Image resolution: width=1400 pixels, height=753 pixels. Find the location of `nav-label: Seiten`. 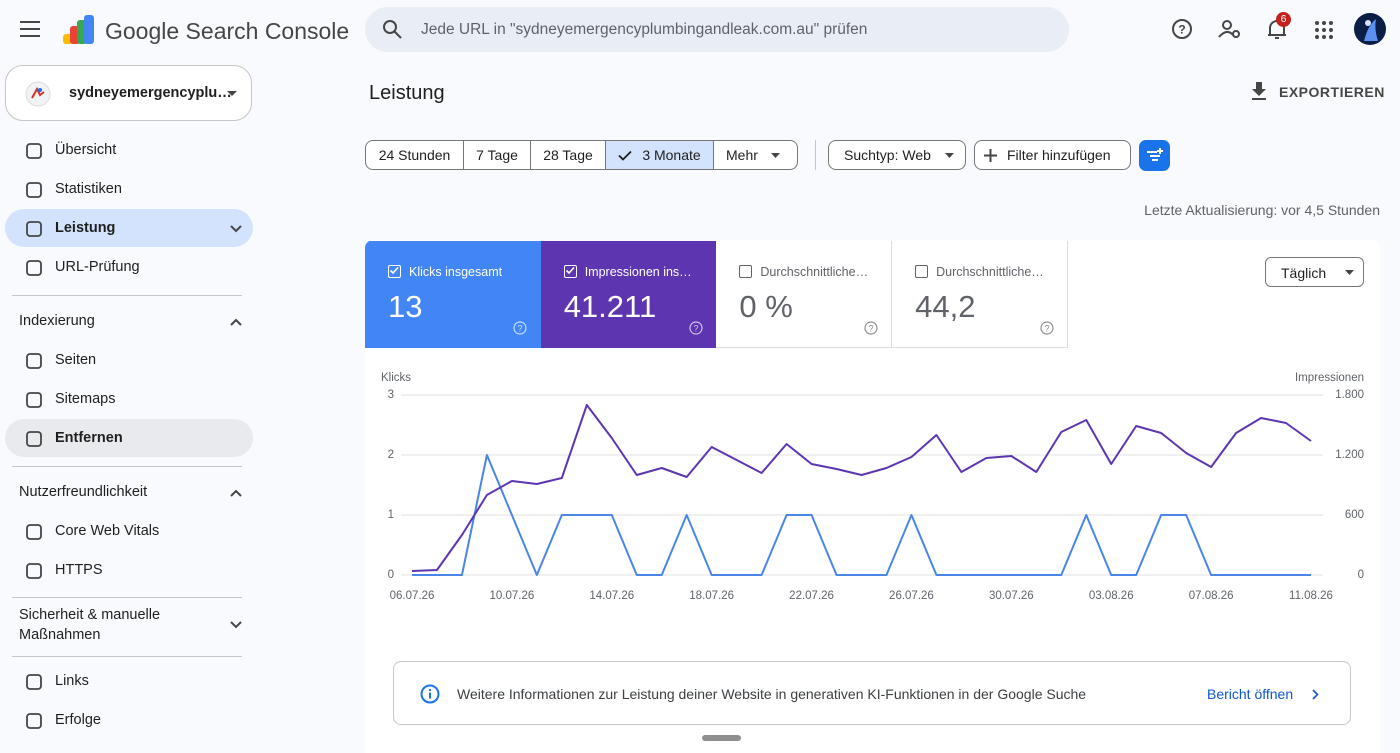

nav-label: Seiten is located at coordinates (76, 360).